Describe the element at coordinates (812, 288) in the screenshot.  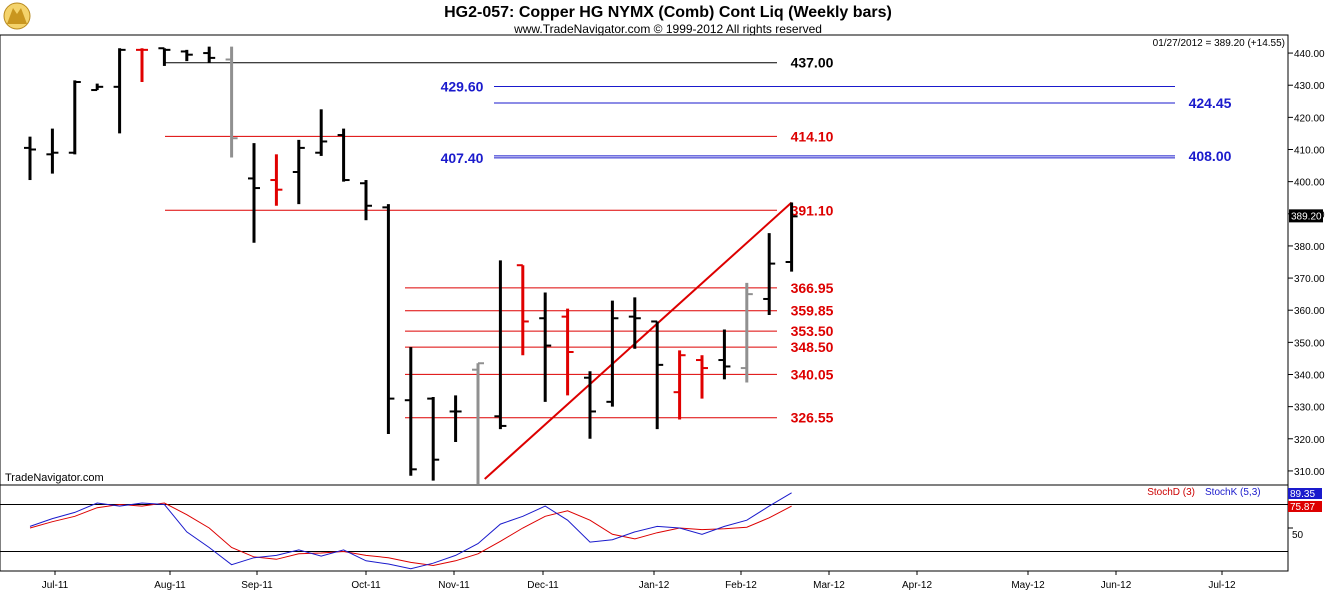
I see `level-label: 366.95` at that location.